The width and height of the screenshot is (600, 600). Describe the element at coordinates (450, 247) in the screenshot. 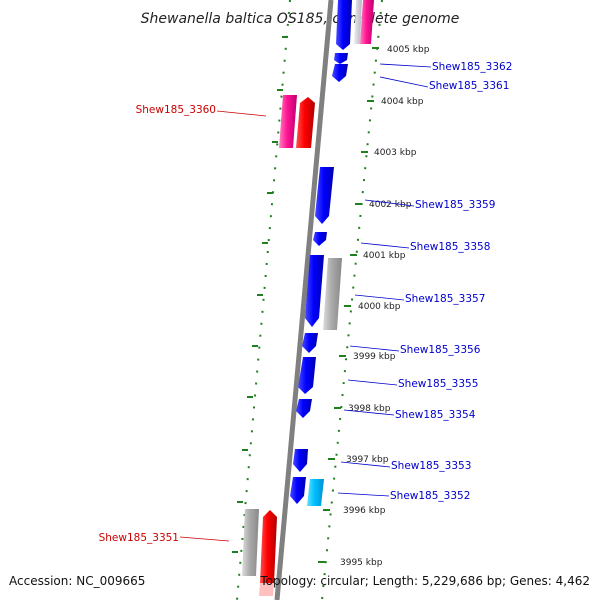

I see `gene-label-3358: Shew185_3358` at that location.